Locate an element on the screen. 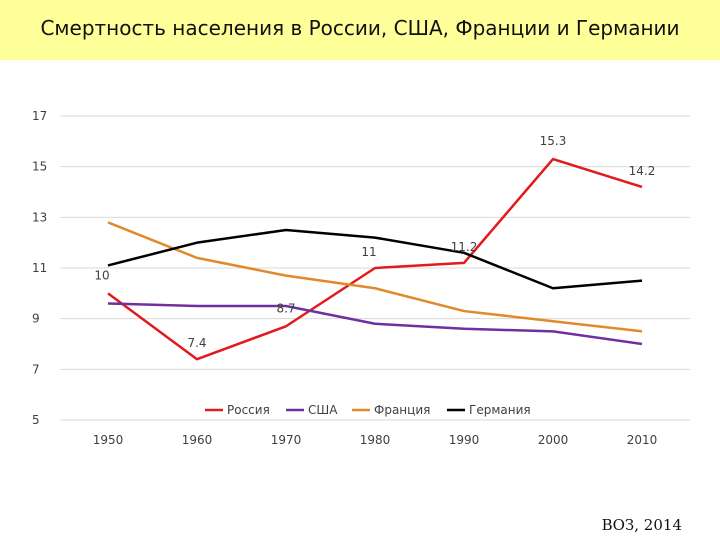 The image size is (720, 540). data-label: 15.3 is located at coordinates (553, 141).